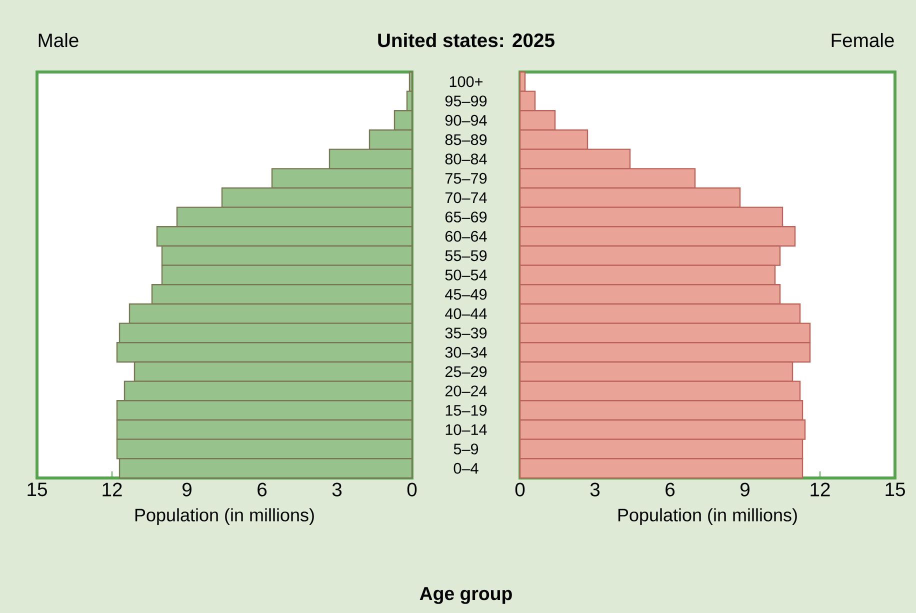 This screenshot has height=613, width=916. I want to click on y-tick-label: 5–9, so click(466, 449).